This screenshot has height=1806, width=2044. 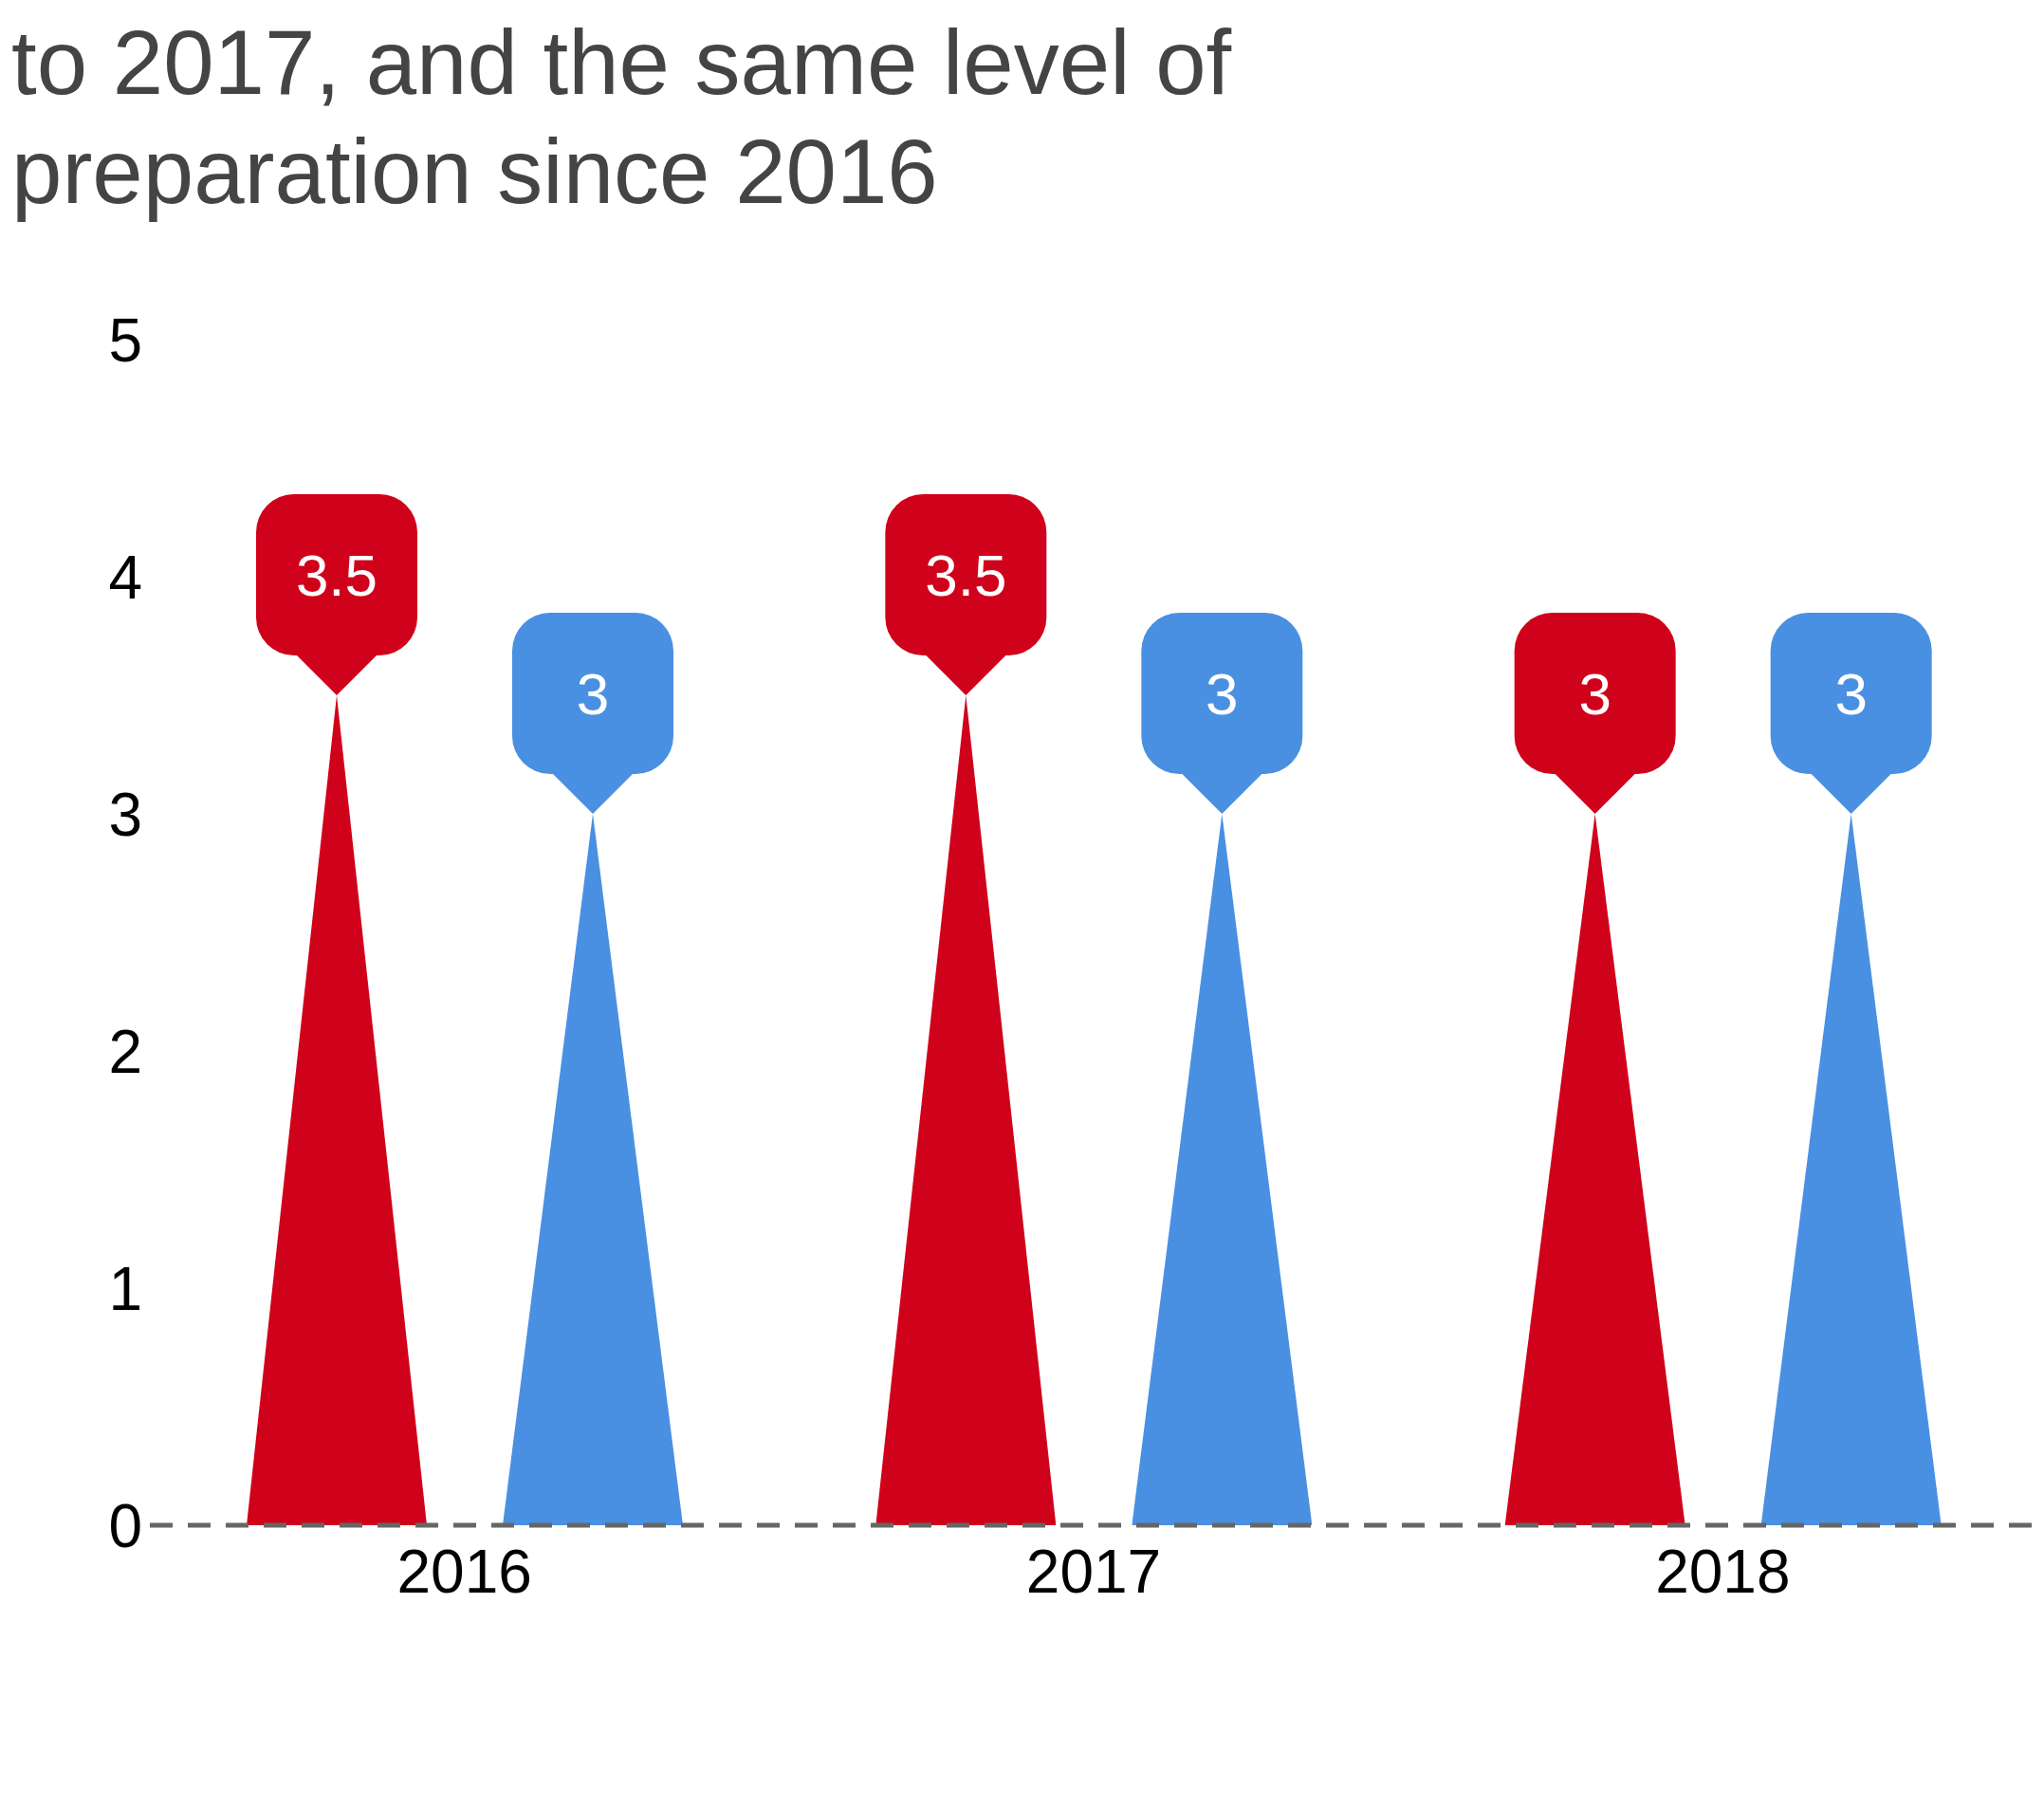 I want to click on y-tick-label: 1, so click(x=125, y=1289).